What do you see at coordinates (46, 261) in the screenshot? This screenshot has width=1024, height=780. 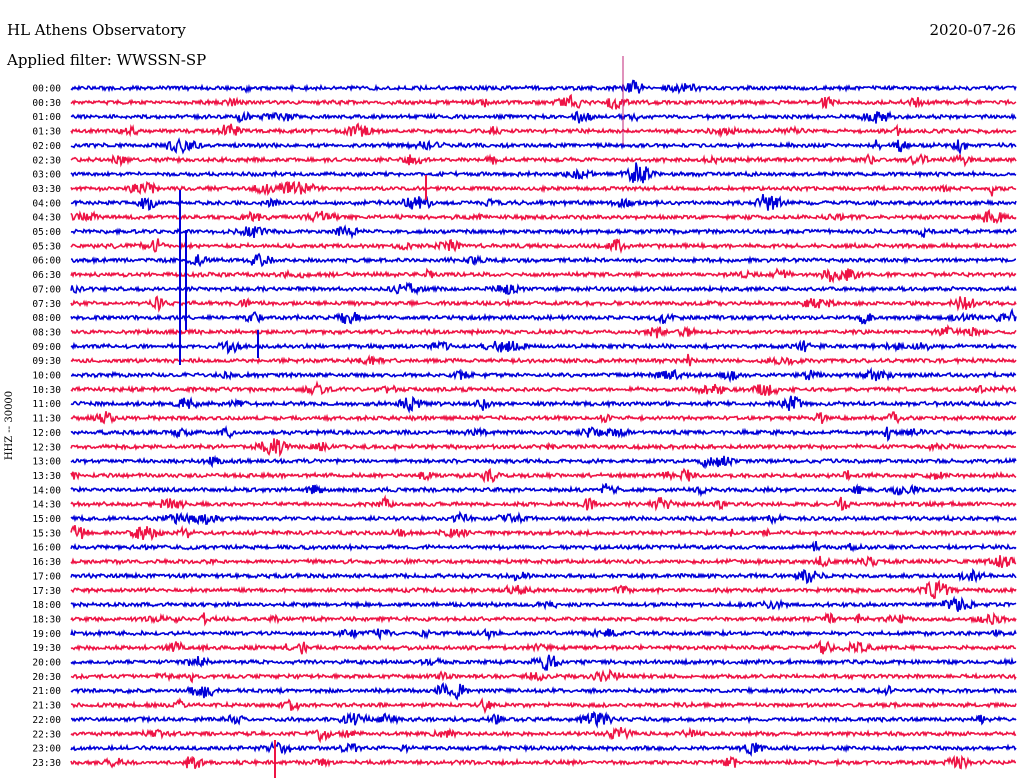 I see `time-label: 06:00` at bounding box center [46, 261].